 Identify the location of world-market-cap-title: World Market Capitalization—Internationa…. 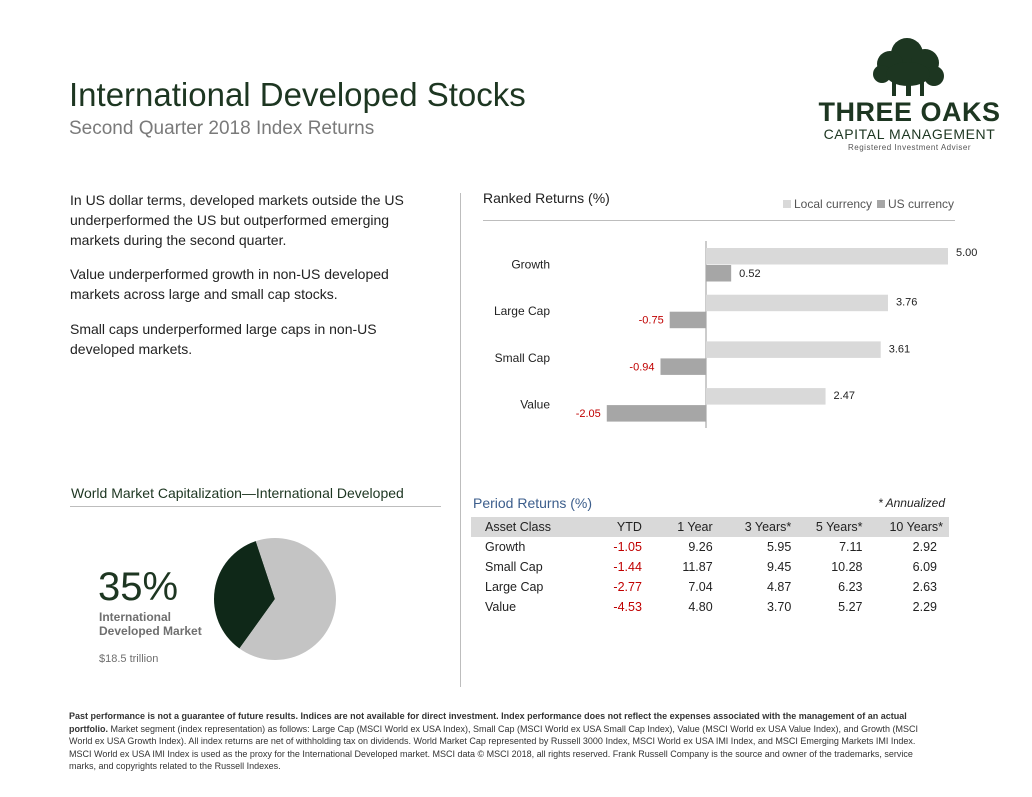
(237, 493).